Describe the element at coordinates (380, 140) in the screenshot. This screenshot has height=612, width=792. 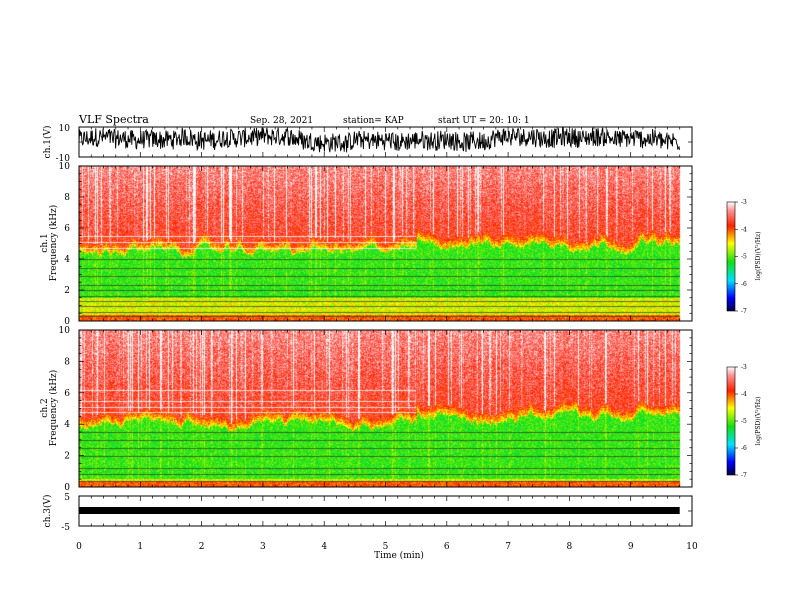
I see `ch1-waveform-line` at that location.